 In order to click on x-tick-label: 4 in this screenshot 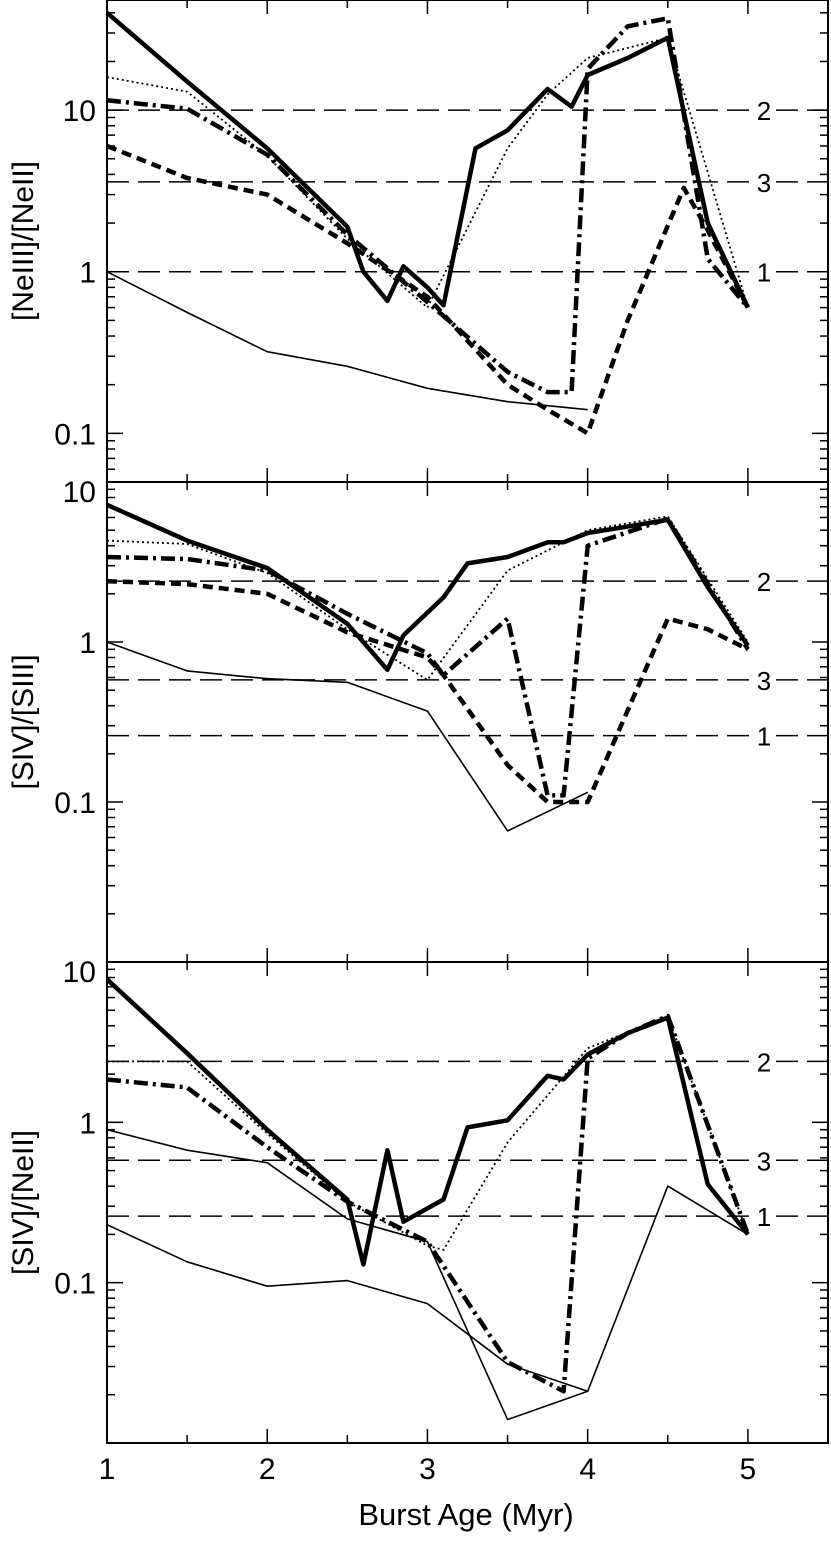, I will do `click(587, 1469)`.